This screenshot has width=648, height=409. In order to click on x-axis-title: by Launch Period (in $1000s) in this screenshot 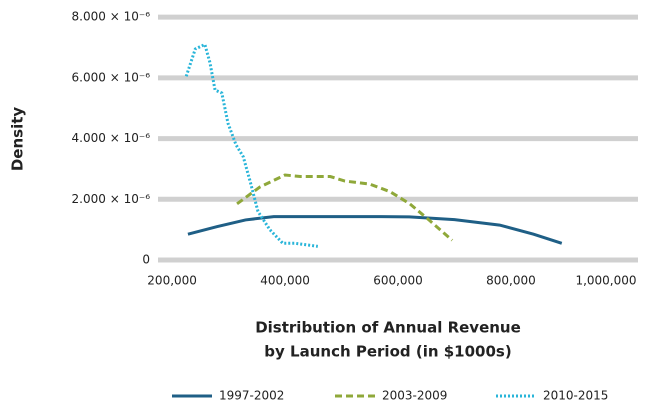, I will do `click(387, 352)`.